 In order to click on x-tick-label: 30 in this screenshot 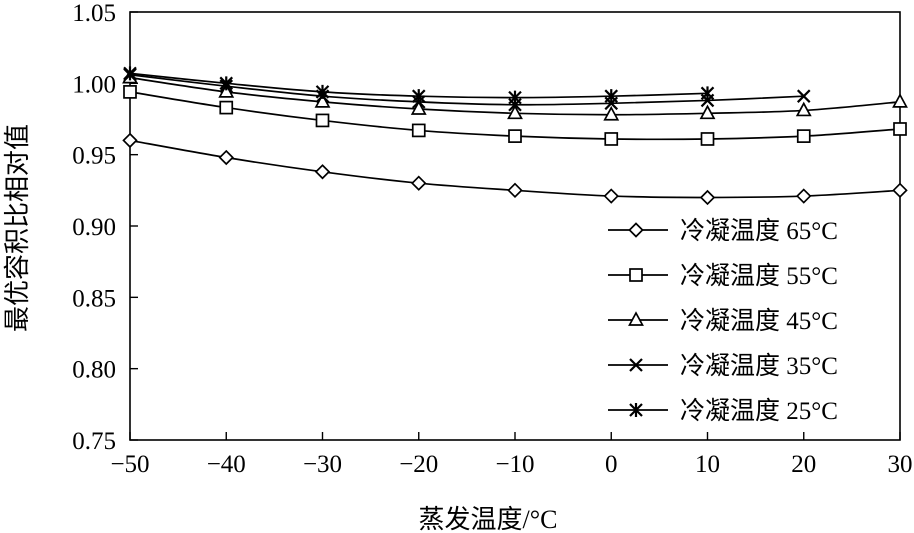, I will do `click(900, 464)`.